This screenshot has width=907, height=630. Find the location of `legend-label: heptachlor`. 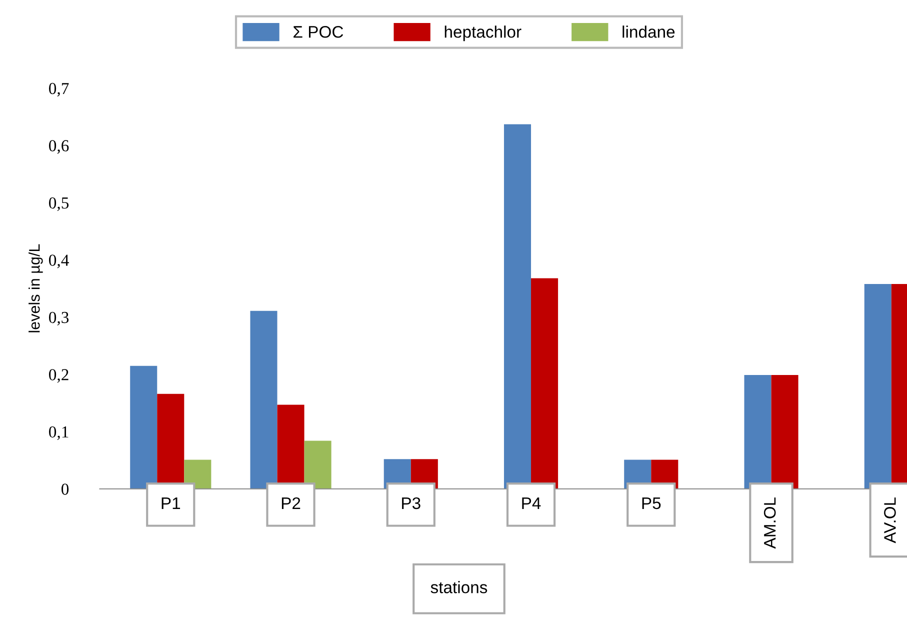

legend-label: heptachlor is located at coordinates (483, 34).